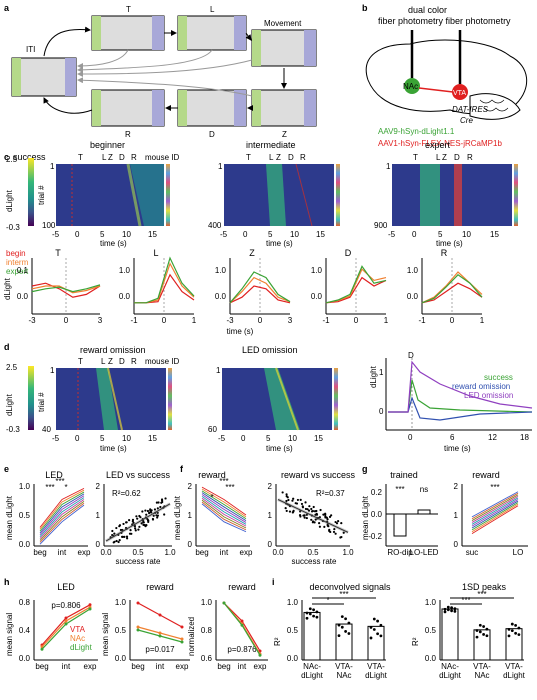 The width and height of the screenshot is (537, 700). I want to click on nac-region, so click(412, 86).